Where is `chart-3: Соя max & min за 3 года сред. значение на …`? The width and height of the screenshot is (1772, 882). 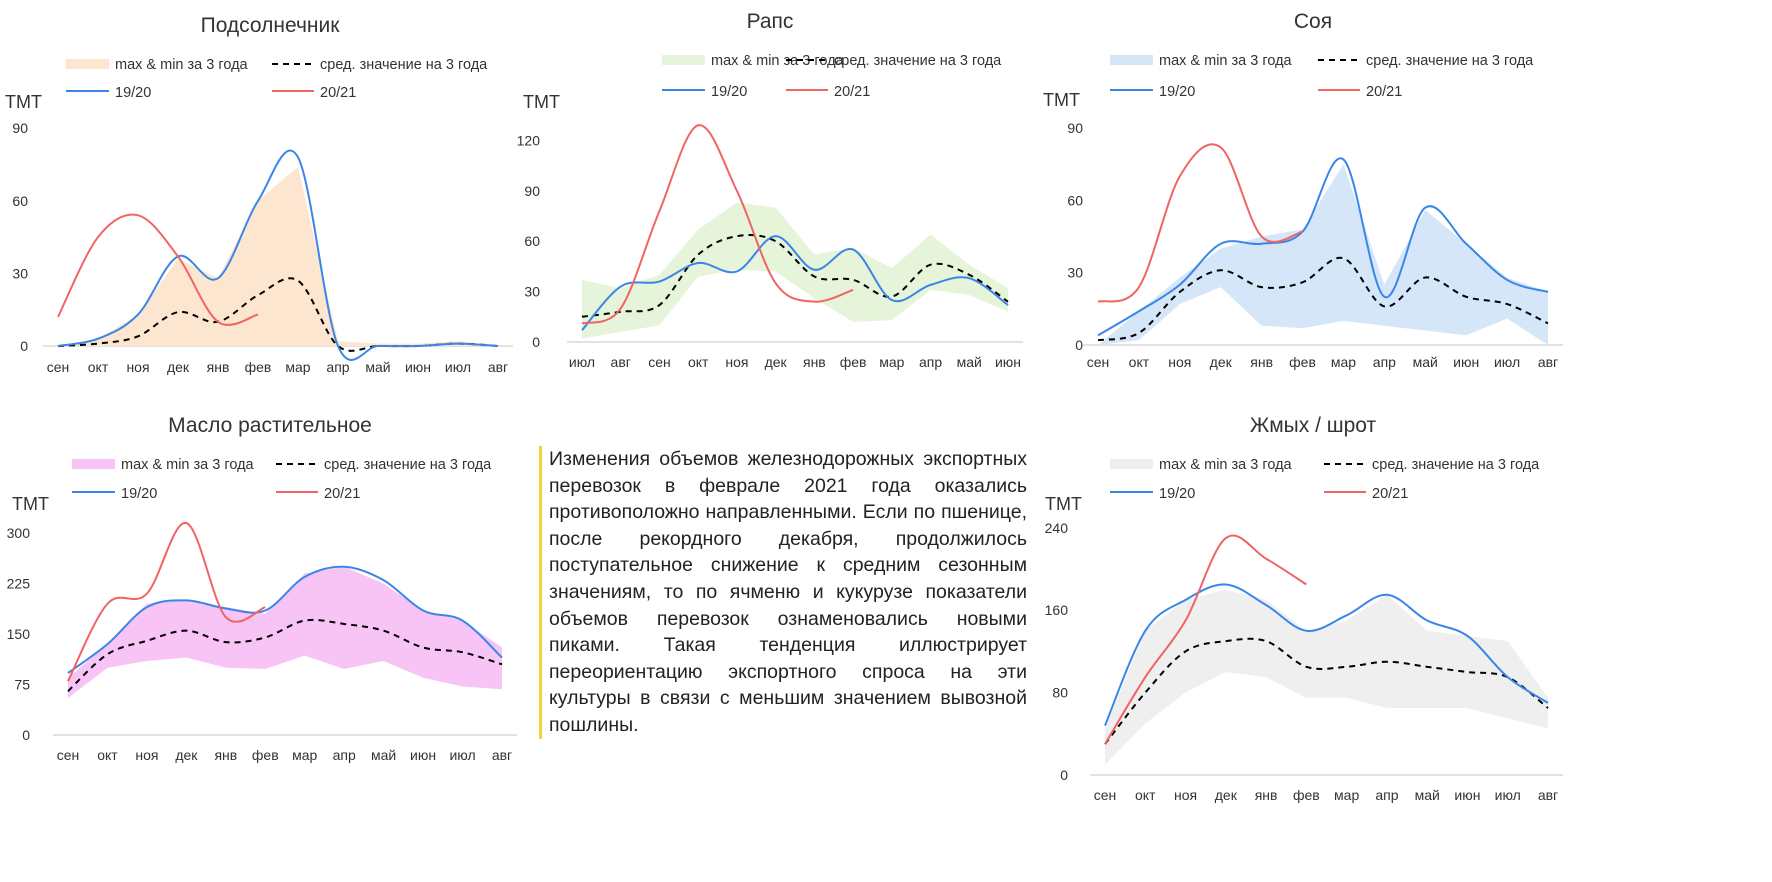 chart-3: Соя max & min за 3 года сред. значение на … is located at coordinates (1303, 190).